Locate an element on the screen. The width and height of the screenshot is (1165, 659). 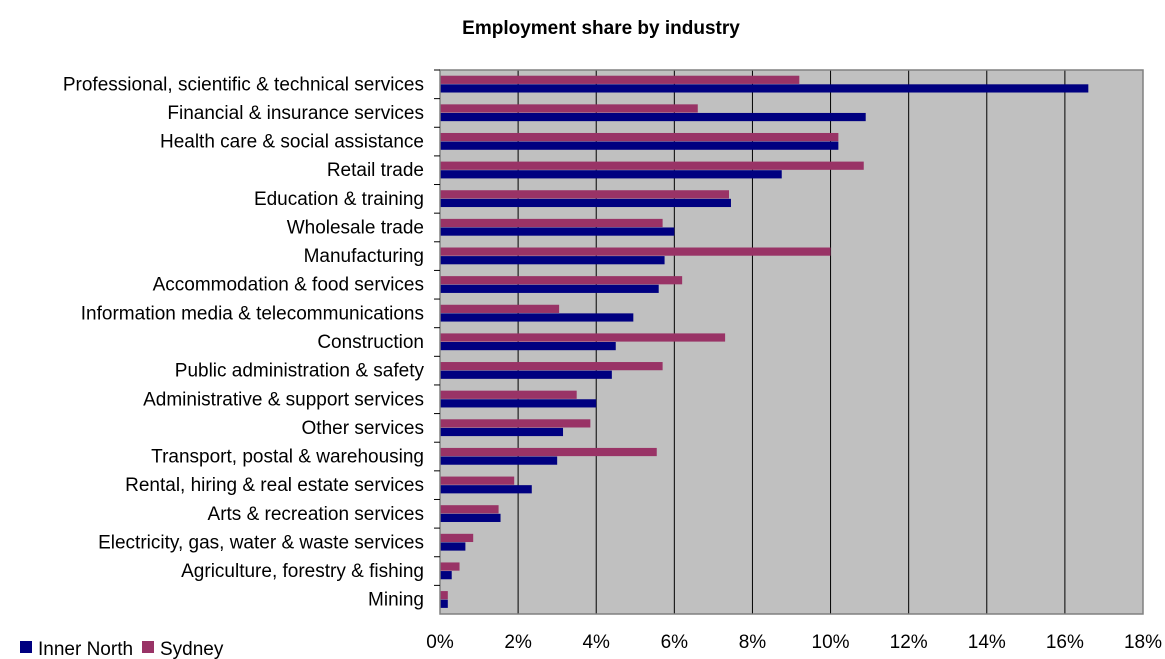
category-label: Education & training is located at coordinates (339, 199).